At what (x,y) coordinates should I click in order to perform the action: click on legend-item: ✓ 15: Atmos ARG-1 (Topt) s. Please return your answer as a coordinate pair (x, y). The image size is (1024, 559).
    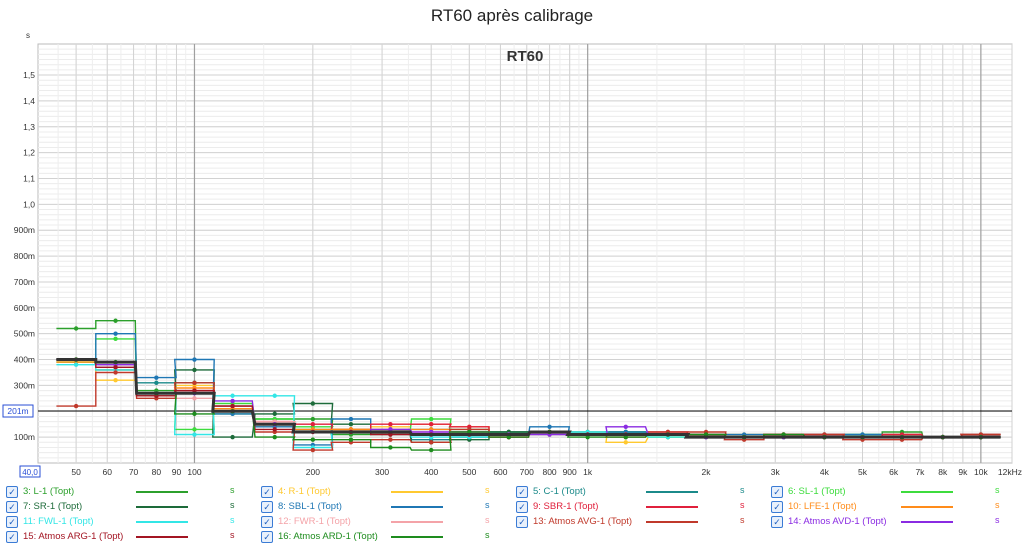
    Looking at the image, I should click on (131, 536).